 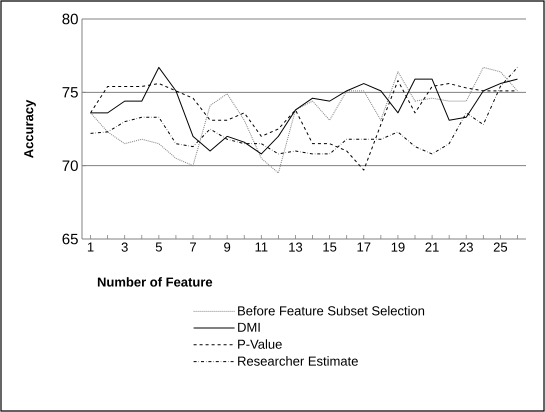 What do you see at coordinates (331, 311) in the screenshot?
I see `legend-label: Before Feature Subset Selection` at bounding box center [331, 311].